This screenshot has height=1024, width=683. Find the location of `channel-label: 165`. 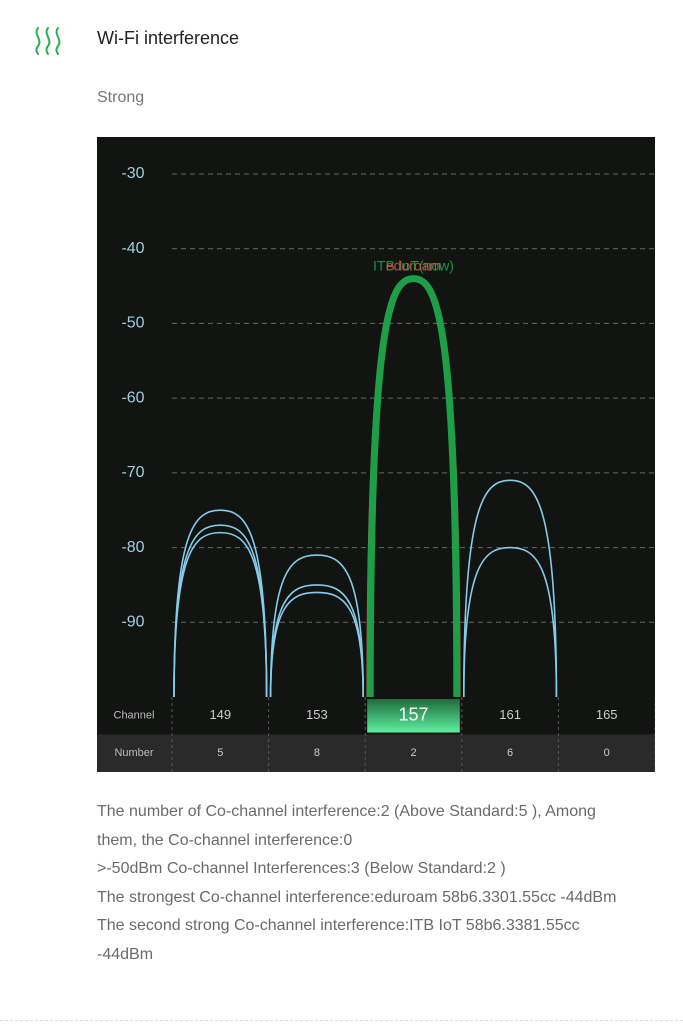

channel-label: 165 is located at coordinates (607, 714).